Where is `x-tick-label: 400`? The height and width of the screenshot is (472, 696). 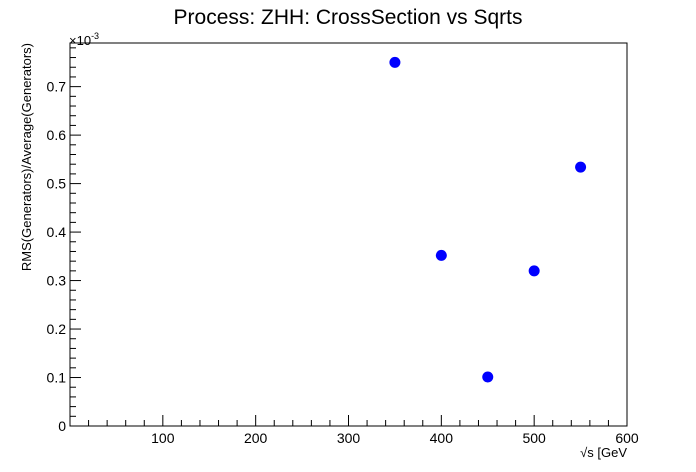 x-tick-label: 400 is located at coordinates (442, 438).